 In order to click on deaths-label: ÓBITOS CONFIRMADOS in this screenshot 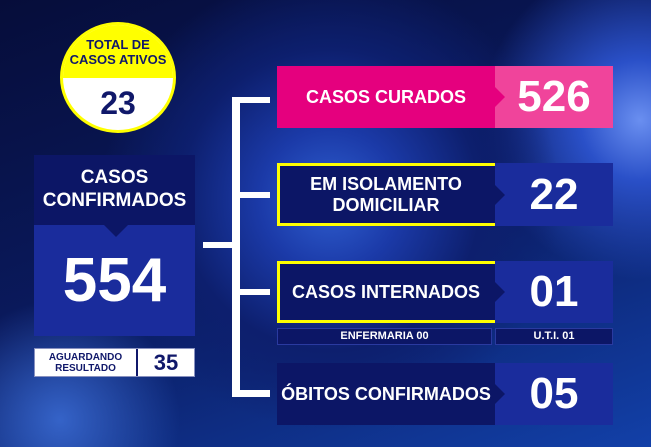, I will do `click(386, 394)`.